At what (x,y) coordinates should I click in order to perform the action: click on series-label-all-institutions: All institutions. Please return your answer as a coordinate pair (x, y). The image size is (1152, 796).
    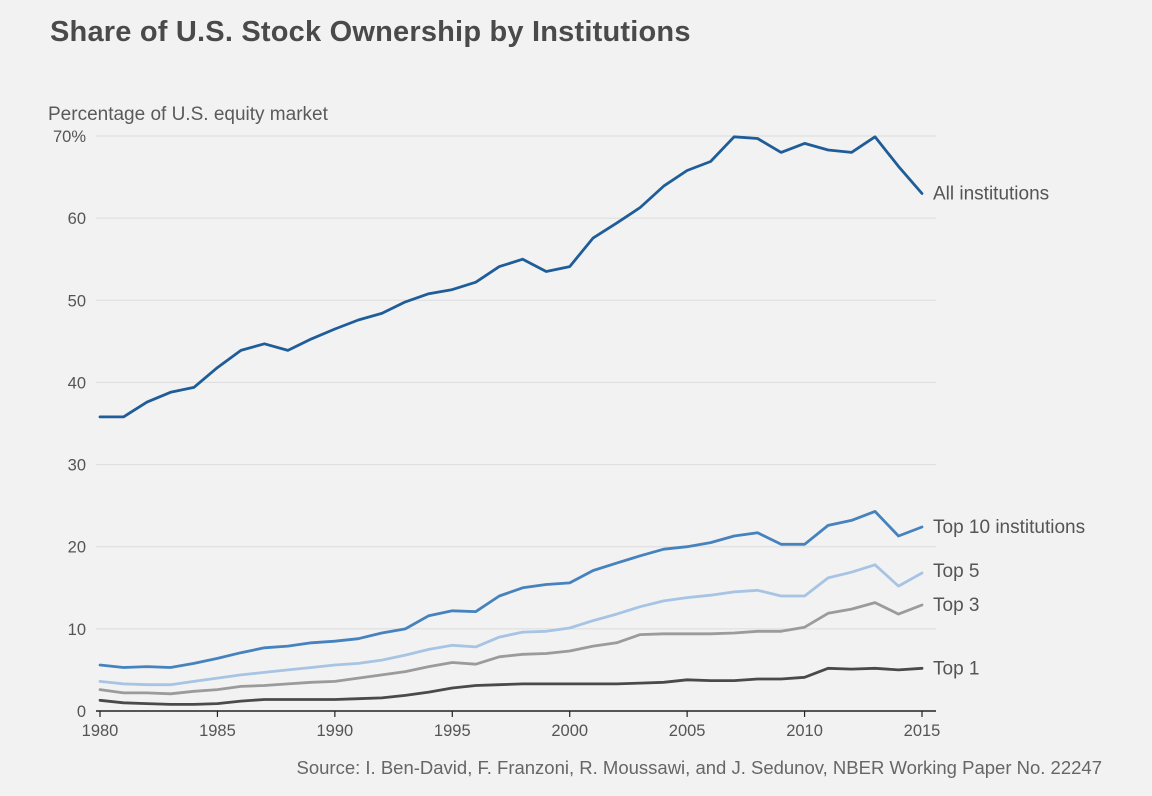
    Looking at the image, I should click on (991, 194).